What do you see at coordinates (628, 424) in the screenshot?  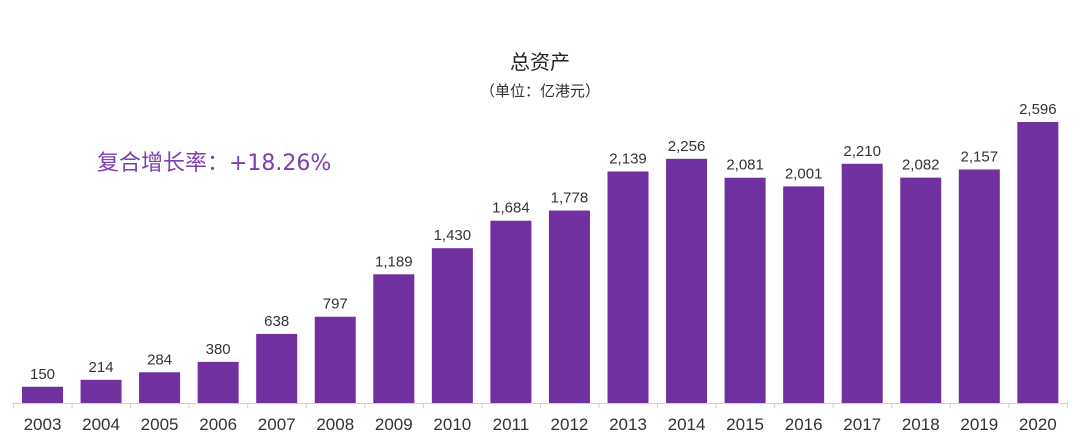 I see `x-tick-label: 2013` at bounding box center [628, 424].